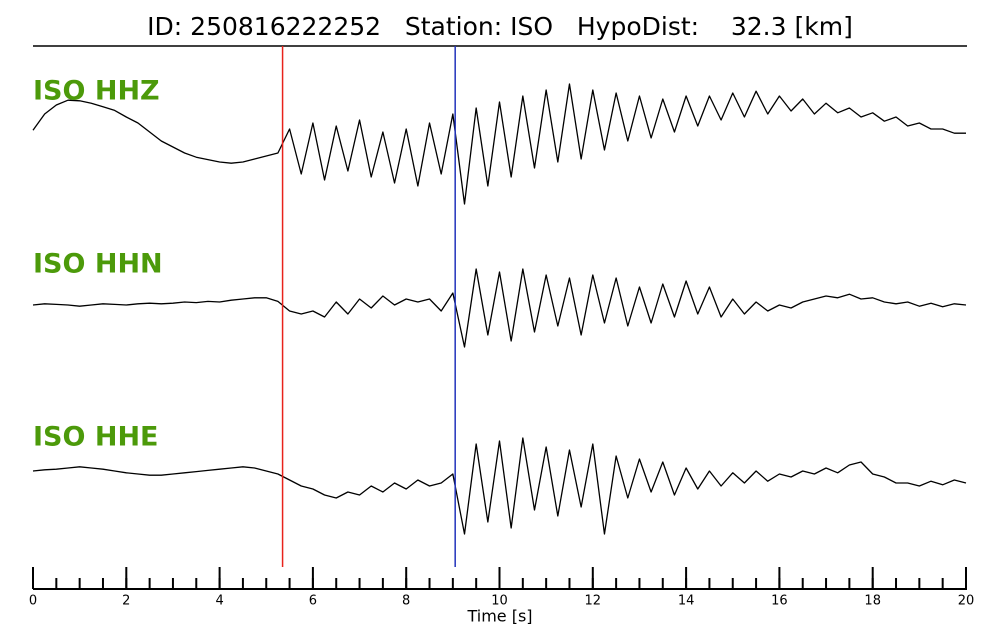  I want to click on trace-label: ISO HHZ, so click(96, 91).